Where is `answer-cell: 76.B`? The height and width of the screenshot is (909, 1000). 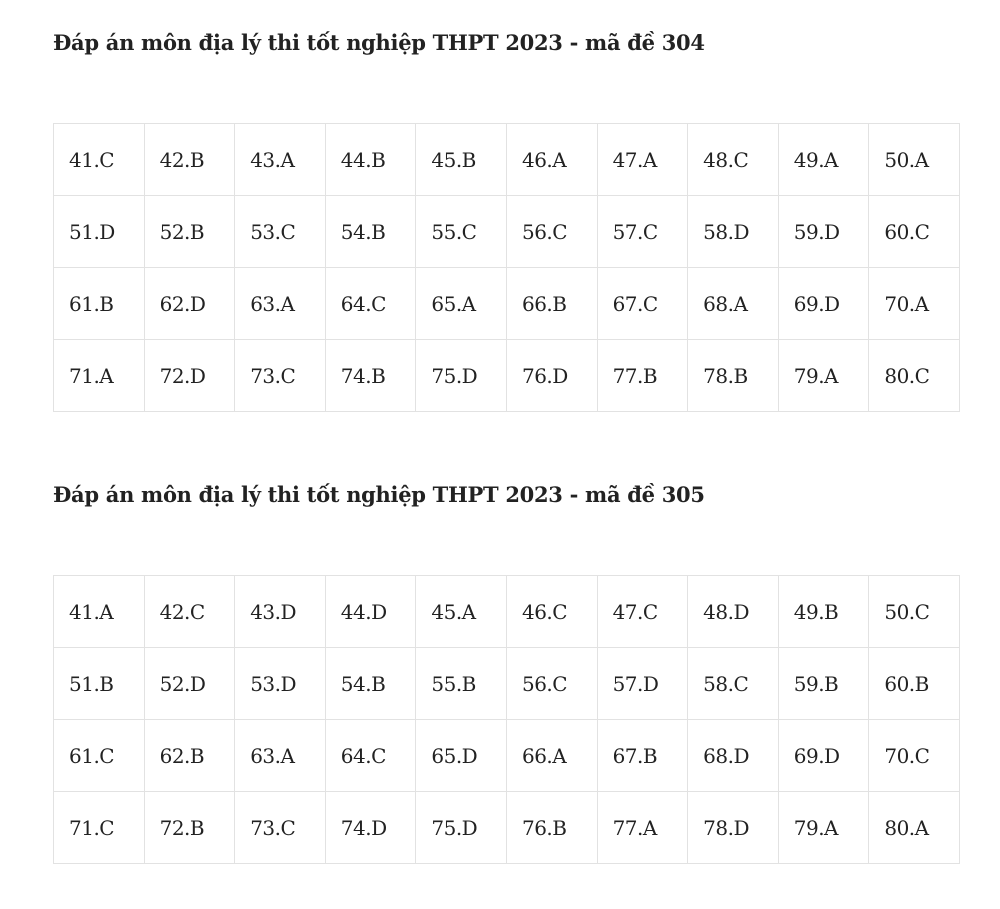 answer-cell: 76.B is located at coordinates (551, 827).